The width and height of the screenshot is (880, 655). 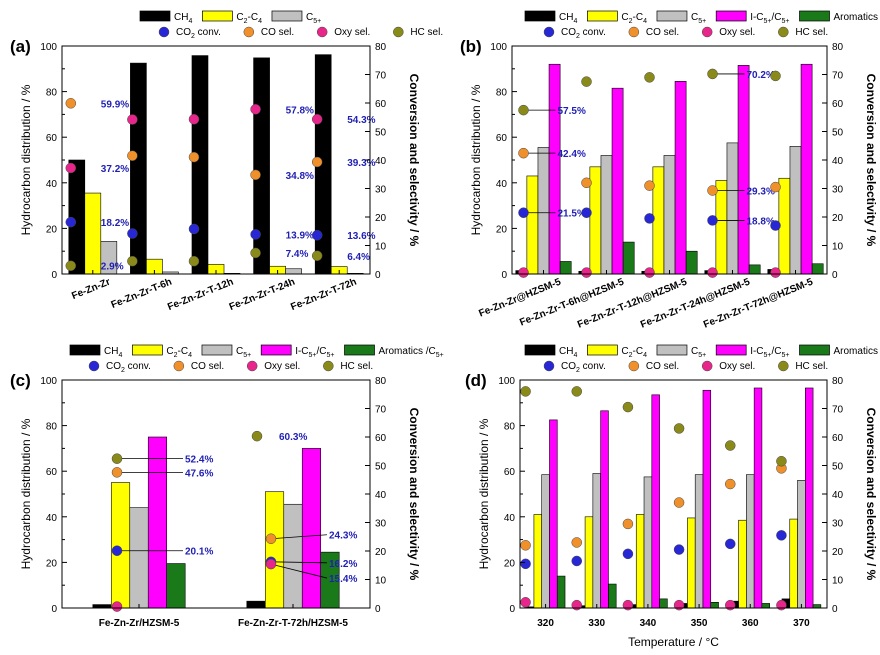 I want to click on category-label: 340, so click(x=648, y=623).